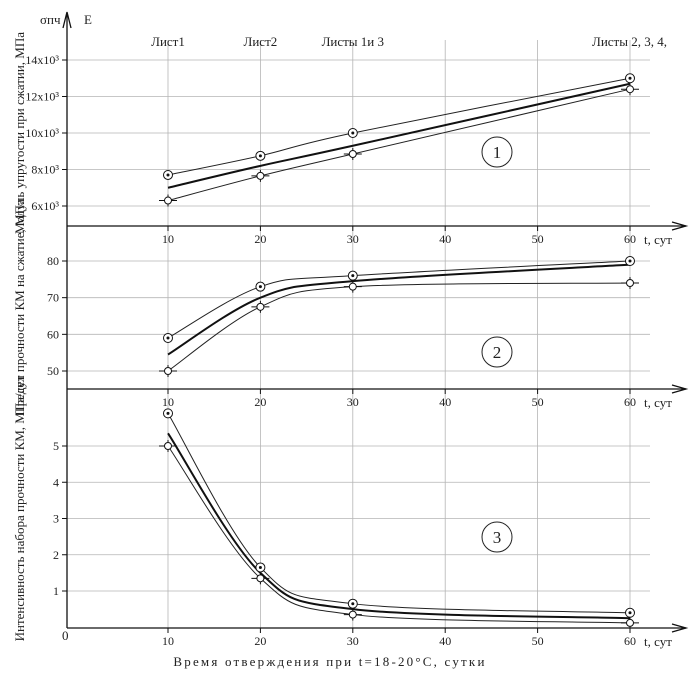  I want to click on x-axis-title: Время отверждения при t=18-20°C, сутки, so click(329, 661).